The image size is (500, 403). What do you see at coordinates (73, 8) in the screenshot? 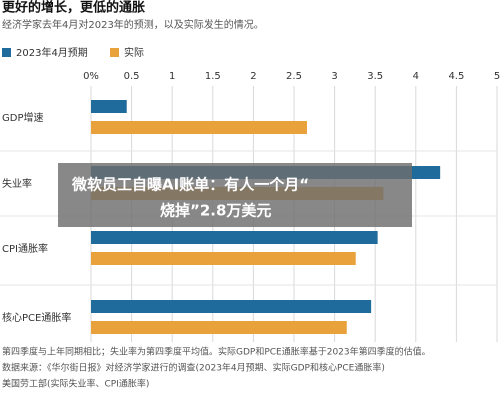
I see `chart-title: 更好的增长，更低的通胀` at bounding box center [73, 8].